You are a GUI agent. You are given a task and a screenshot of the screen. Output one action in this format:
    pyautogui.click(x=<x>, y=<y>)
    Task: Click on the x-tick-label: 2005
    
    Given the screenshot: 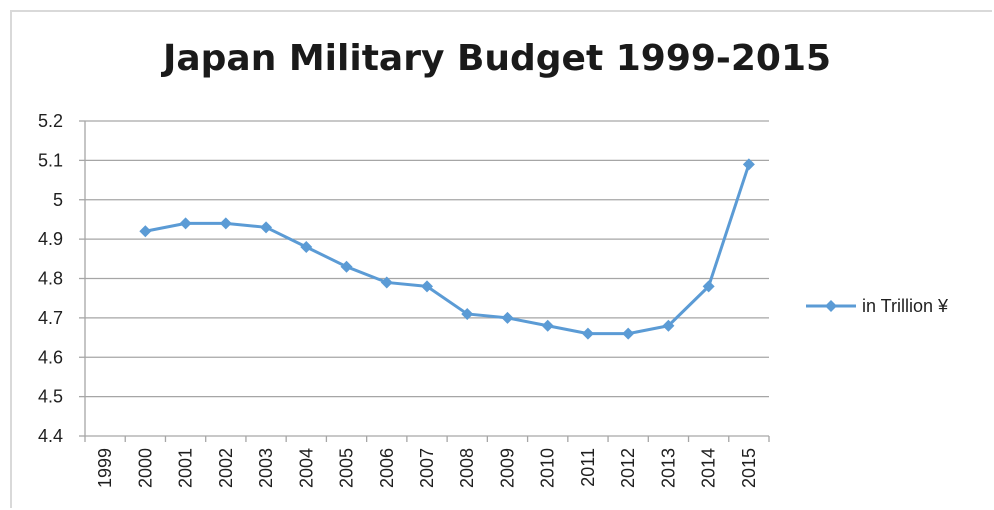 What is the action you would take?
    pyautogui.click(x=347, y=468)
    